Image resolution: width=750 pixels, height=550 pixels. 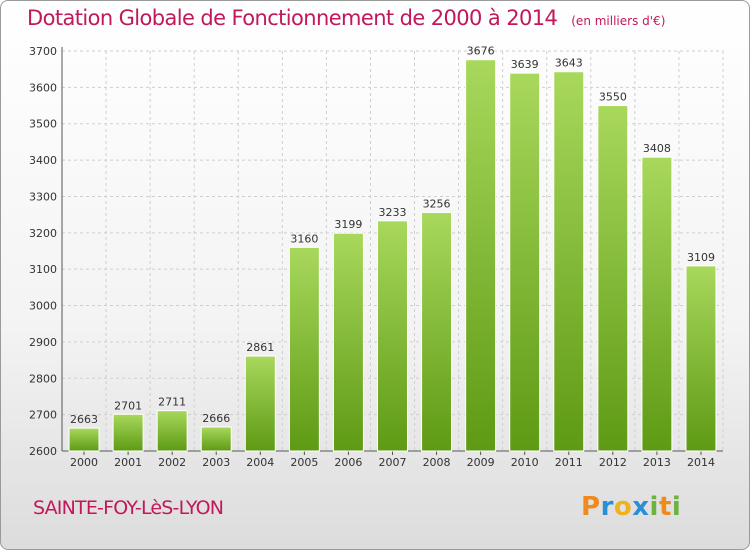 I want to click on data-label: 3550, so click(x=613, y=97).